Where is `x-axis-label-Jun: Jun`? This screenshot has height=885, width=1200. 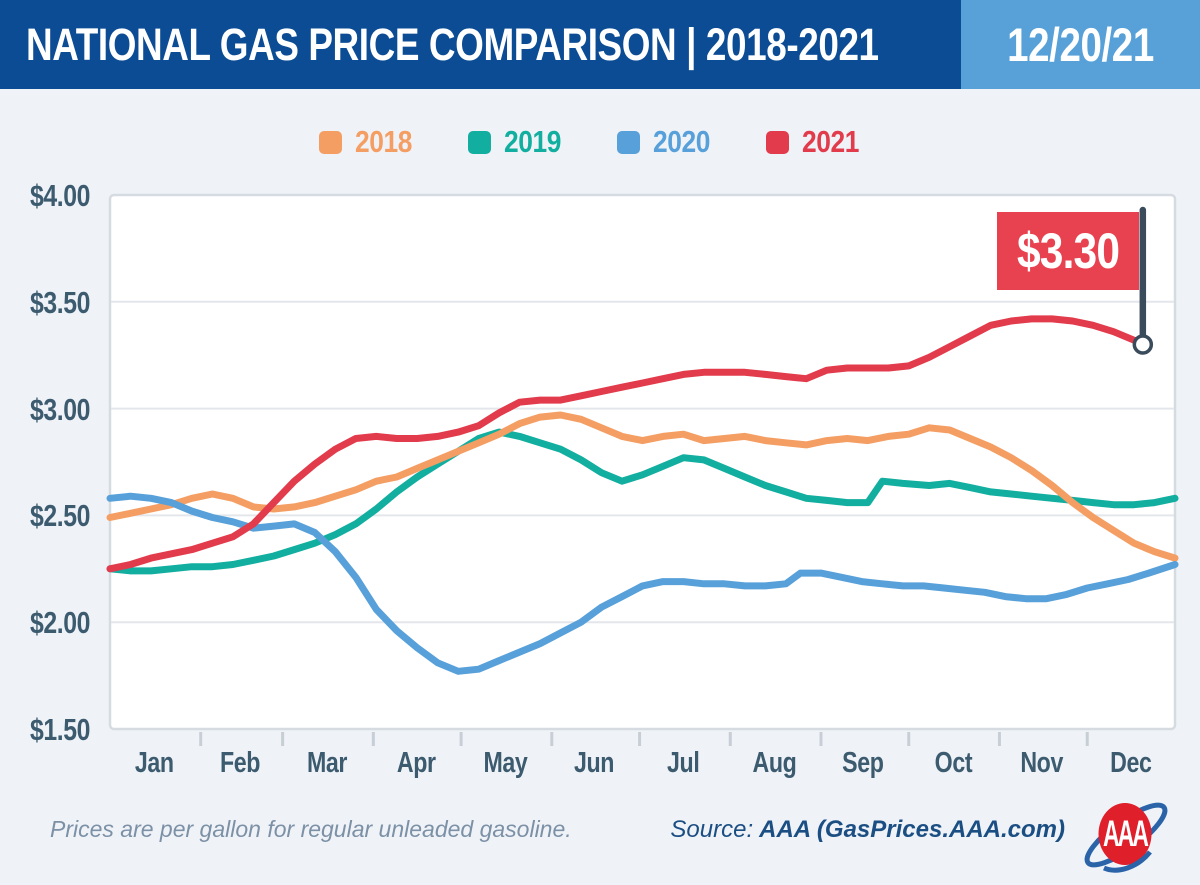 x-axis-label-Jun: Jun is located at coordinates (594, 763).